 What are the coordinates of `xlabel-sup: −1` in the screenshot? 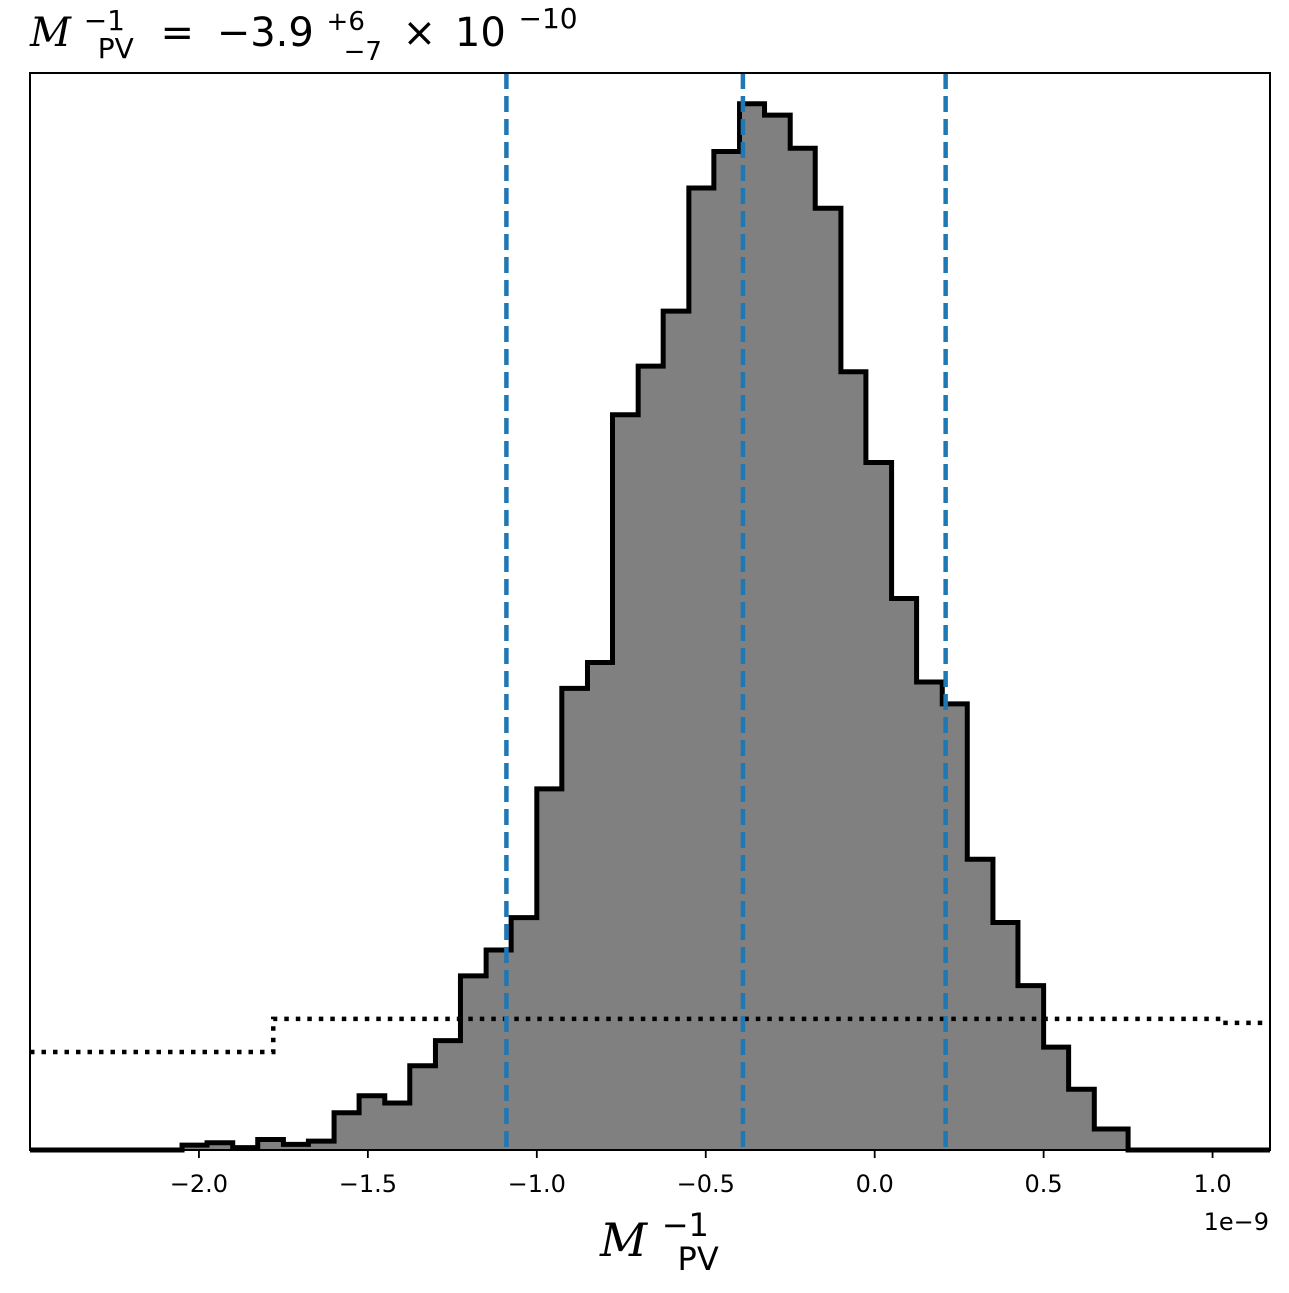 It's located at (685, 1225).